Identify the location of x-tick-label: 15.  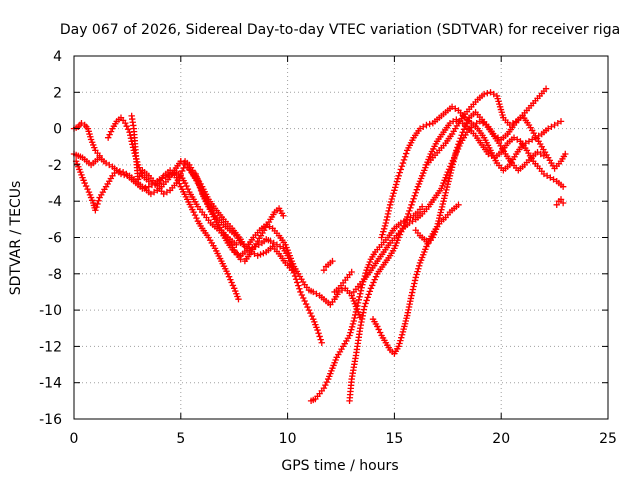
(394, 439).